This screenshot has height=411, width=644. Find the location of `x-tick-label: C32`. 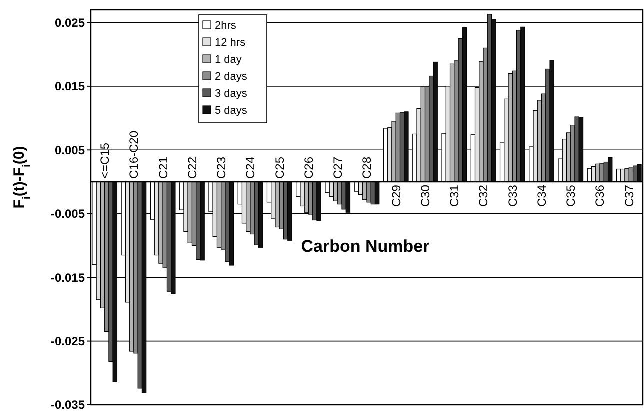

x-tick-label: C32 is located at coordinates (483, 196).